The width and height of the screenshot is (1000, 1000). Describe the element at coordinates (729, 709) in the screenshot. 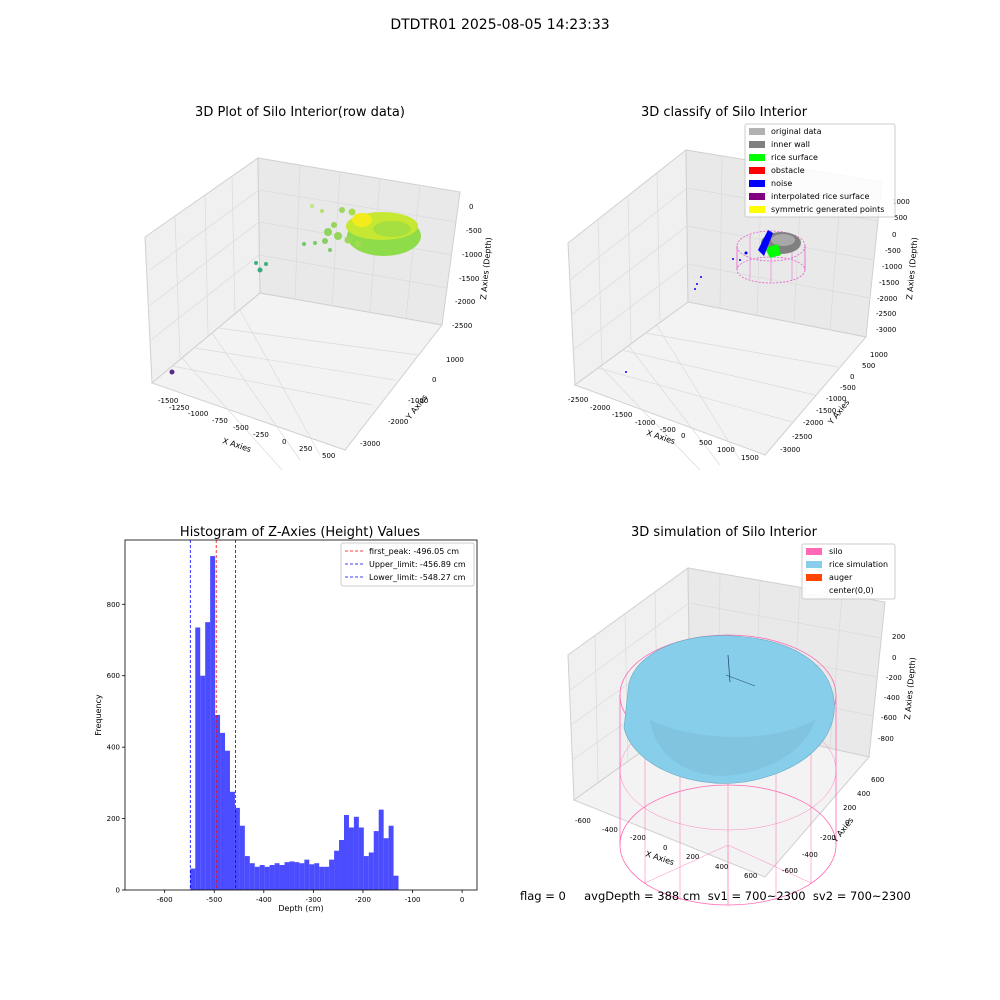

I see `rice-simulation-surface` at that location.